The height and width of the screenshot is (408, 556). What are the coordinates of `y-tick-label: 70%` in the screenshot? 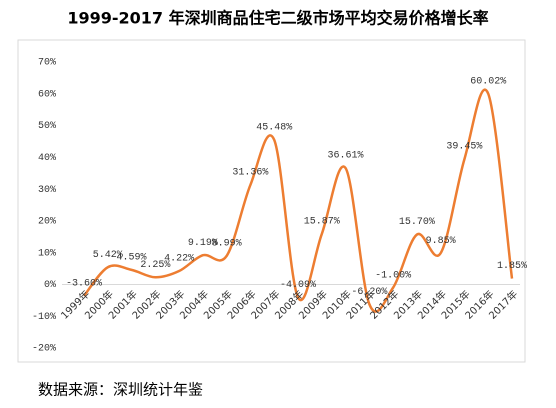 It's located at (47, 63).